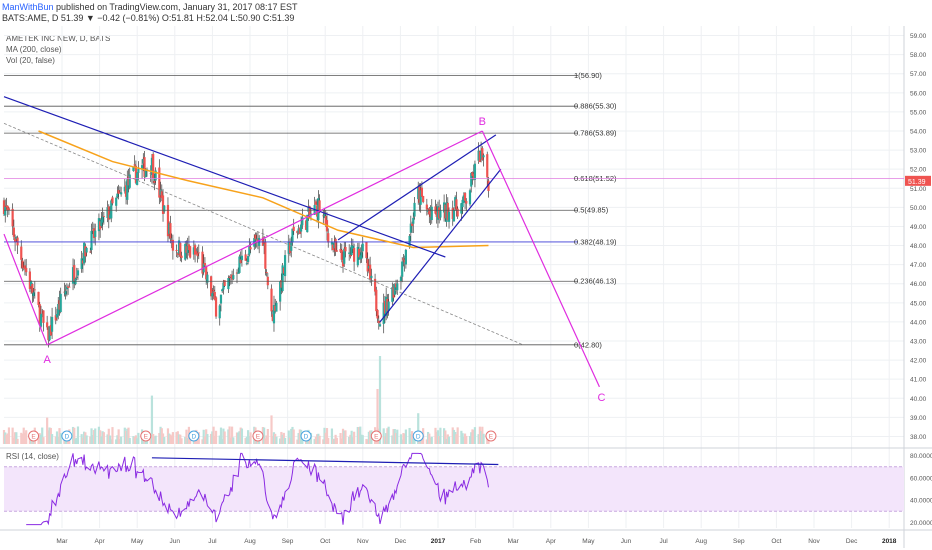 The image size is (932, 550). Describe the element at coordinates (100, 541) in the screenshot. I see `x-tick-label: Apr` at that location.